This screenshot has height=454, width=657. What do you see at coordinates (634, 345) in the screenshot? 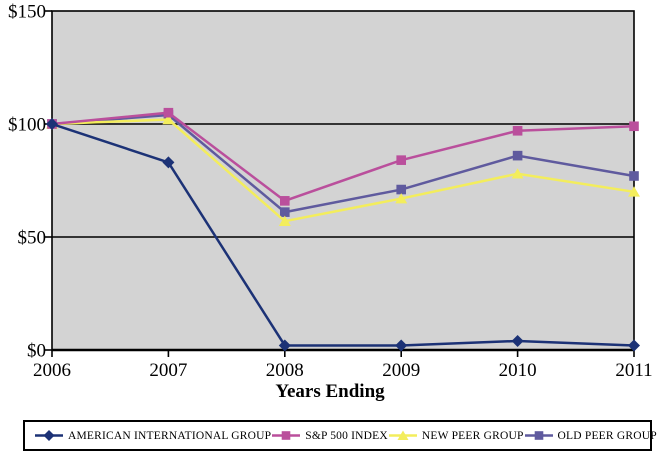
I see `marker-american-international-group-2011` at bounding box center [634, 345].